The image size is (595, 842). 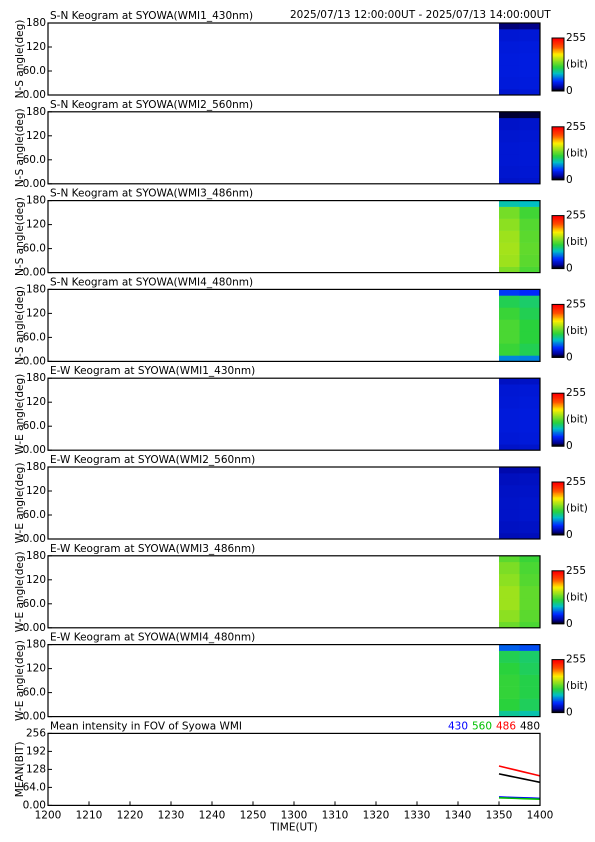 What do you see at coordinates (294, 59) in the screenshot?
I see `plot-frame` at bounding box center [294, 59].